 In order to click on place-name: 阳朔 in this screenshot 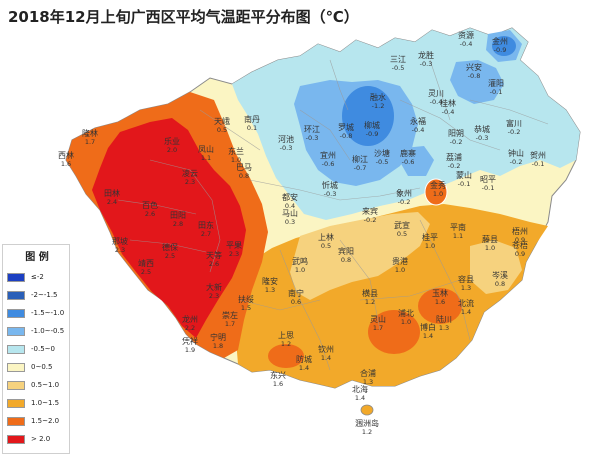, I will do `click(456, 133)`.